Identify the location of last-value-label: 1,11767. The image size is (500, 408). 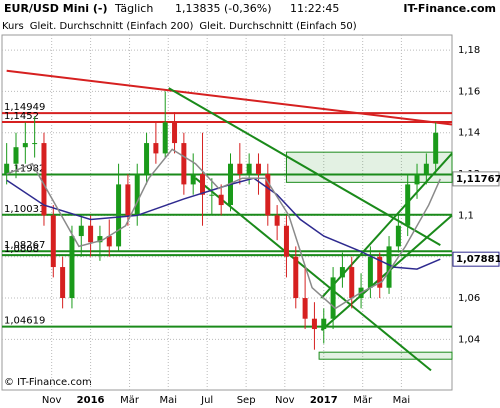
(478, 179).